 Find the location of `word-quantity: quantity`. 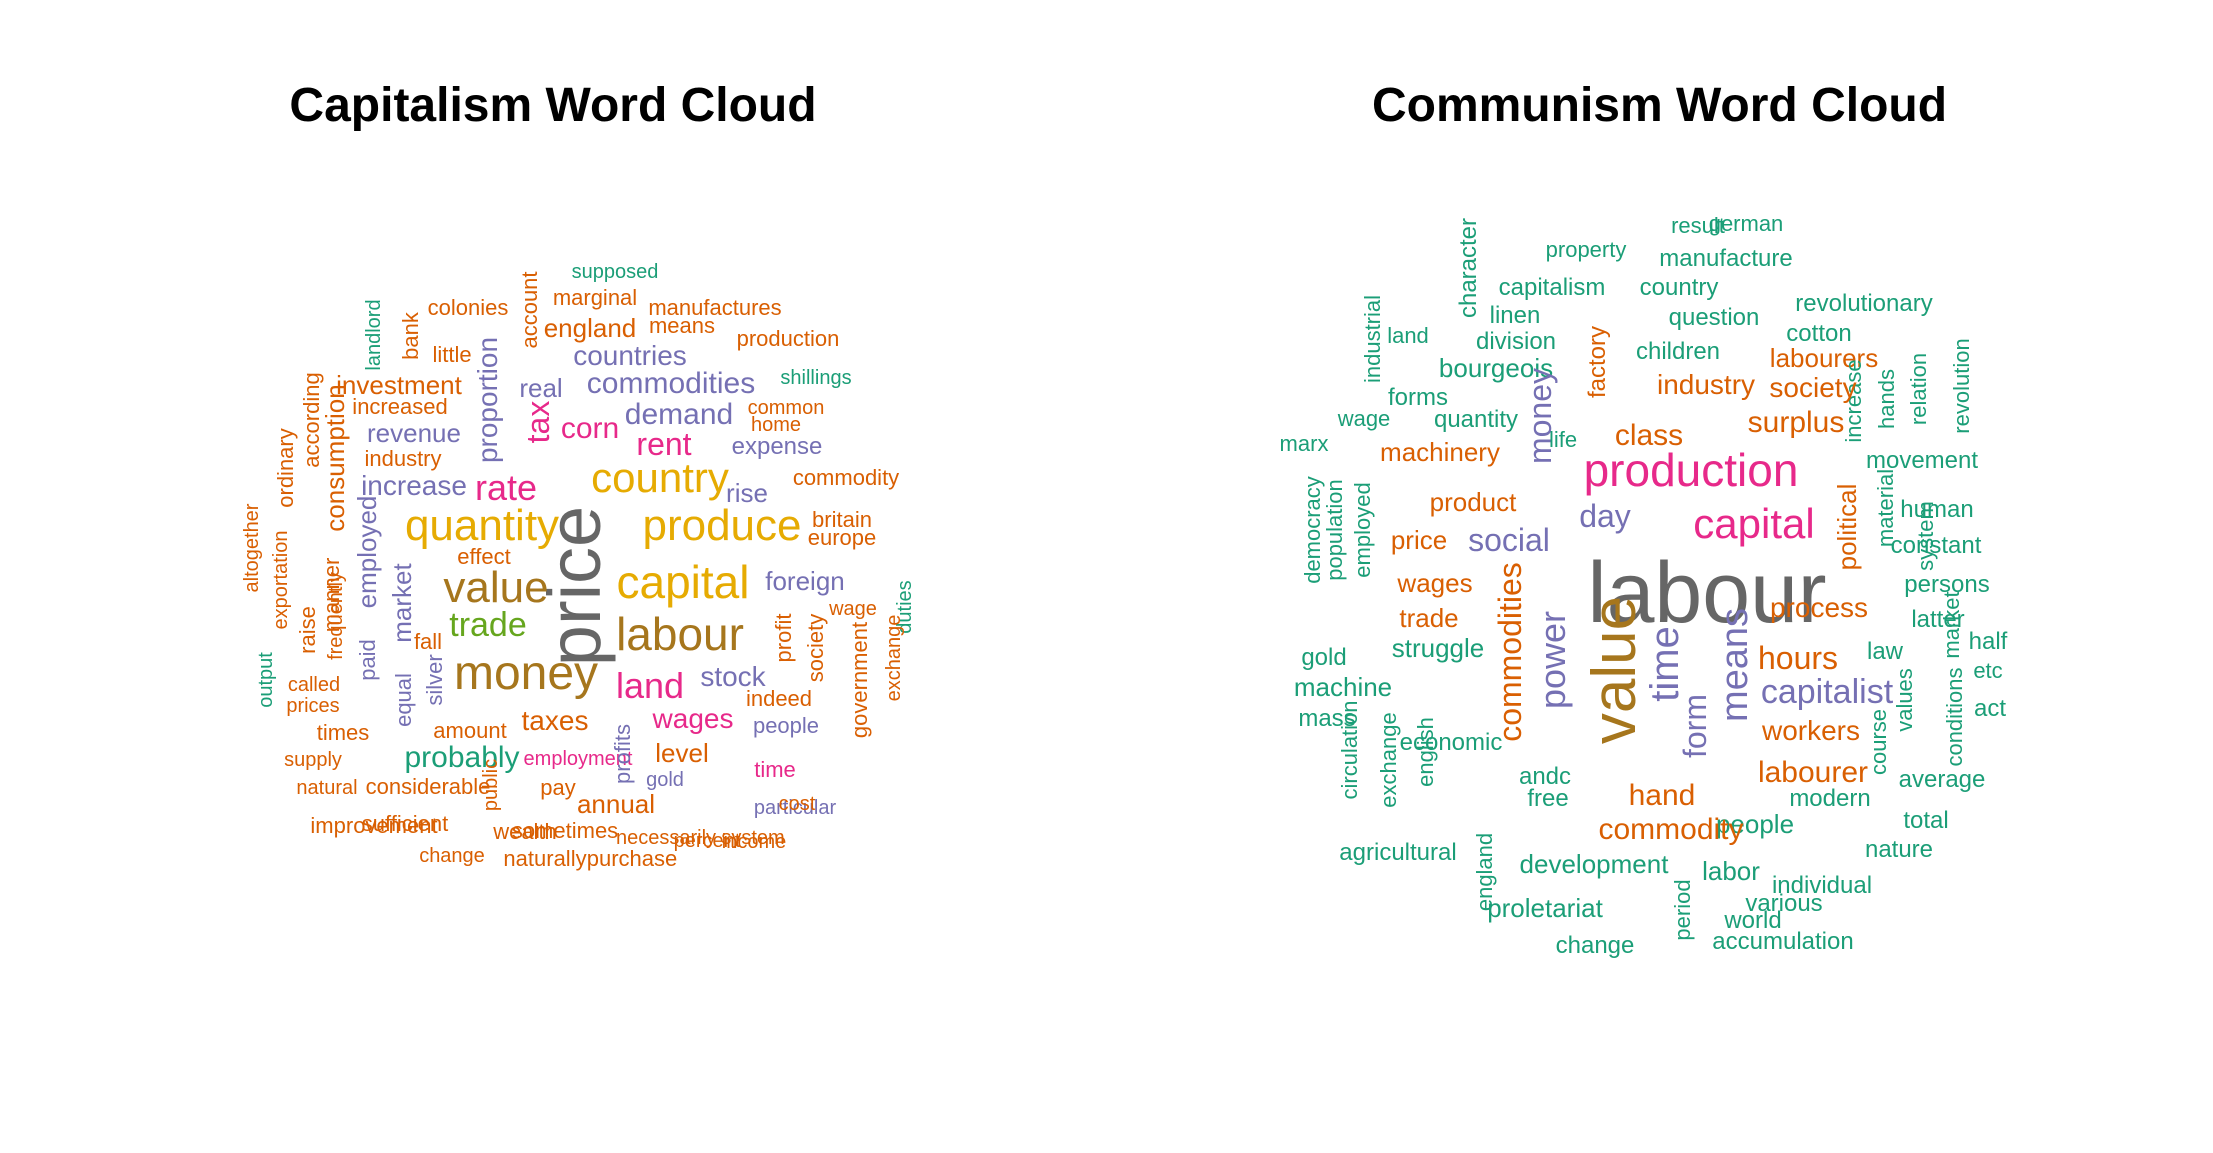

word-quantity: quantity is located at coordinates (482, 525).